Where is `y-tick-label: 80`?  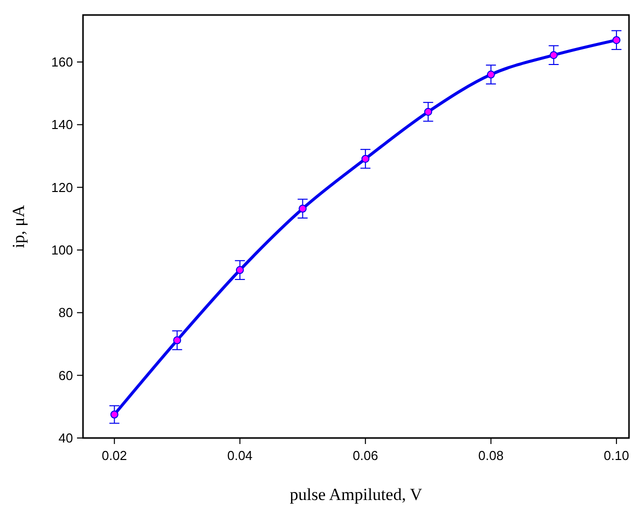 y-tick-label: 80 is located at coordinates (65, 312).